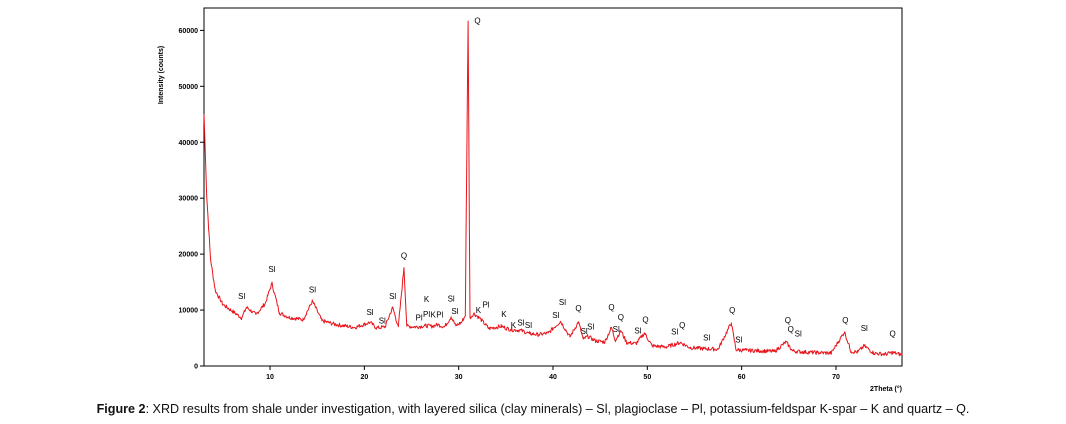 The height and width of the screenshot is (424, 1066). Describe the element at coordinates (742, 377) in the screenshot. I see `x-tick-label: 60` at that location.